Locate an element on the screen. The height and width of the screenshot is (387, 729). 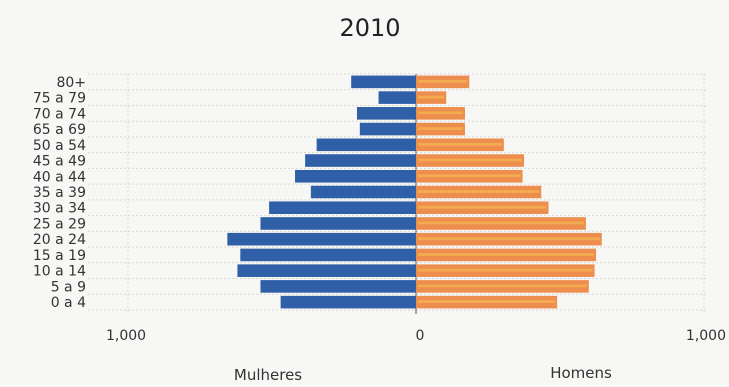
left-side-label: Mulheres is located at coordinates (268, 375).